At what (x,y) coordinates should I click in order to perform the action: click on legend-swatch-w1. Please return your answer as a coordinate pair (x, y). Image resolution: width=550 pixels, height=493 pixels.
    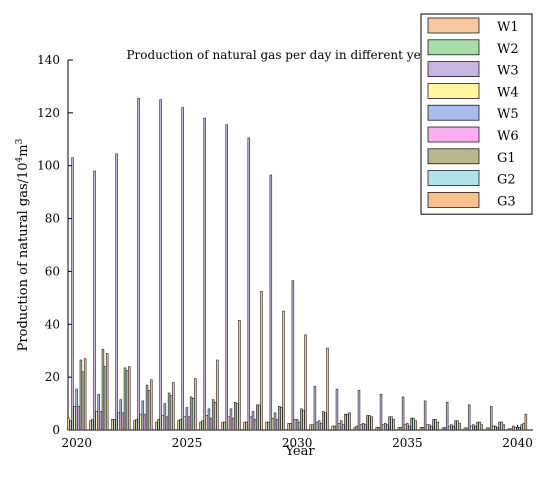
    Looking at the image, I should click on (453, 25).